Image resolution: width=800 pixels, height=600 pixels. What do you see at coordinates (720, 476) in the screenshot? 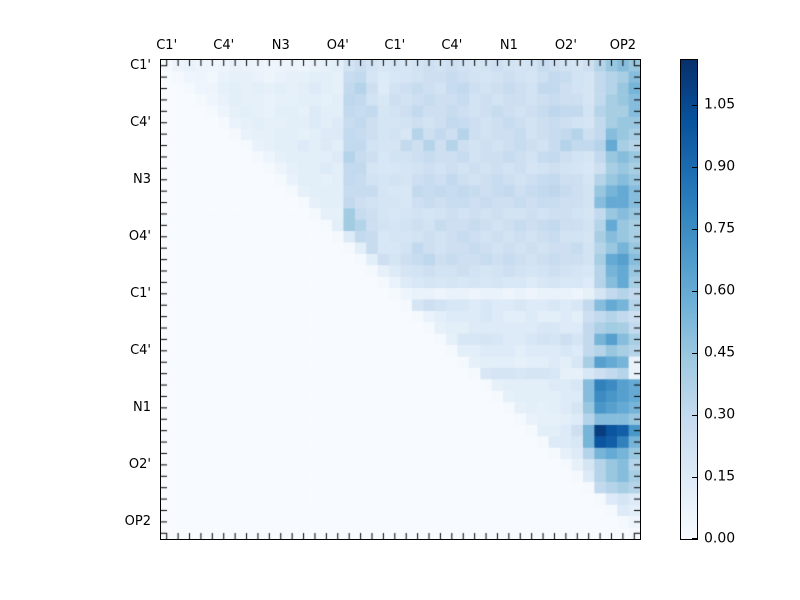
I see `colorbar-label: 0.15` at bounding box center [720, 476].